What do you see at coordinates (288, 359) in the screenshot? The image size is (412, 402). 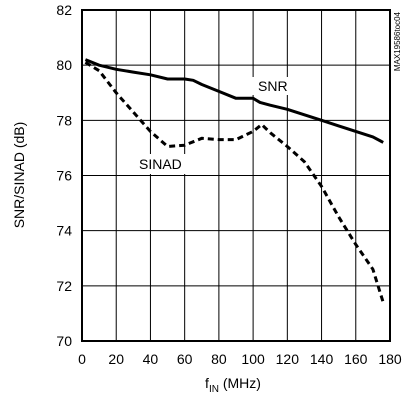 I see `x-tick-label: 120` at bounding box center [288, 359].